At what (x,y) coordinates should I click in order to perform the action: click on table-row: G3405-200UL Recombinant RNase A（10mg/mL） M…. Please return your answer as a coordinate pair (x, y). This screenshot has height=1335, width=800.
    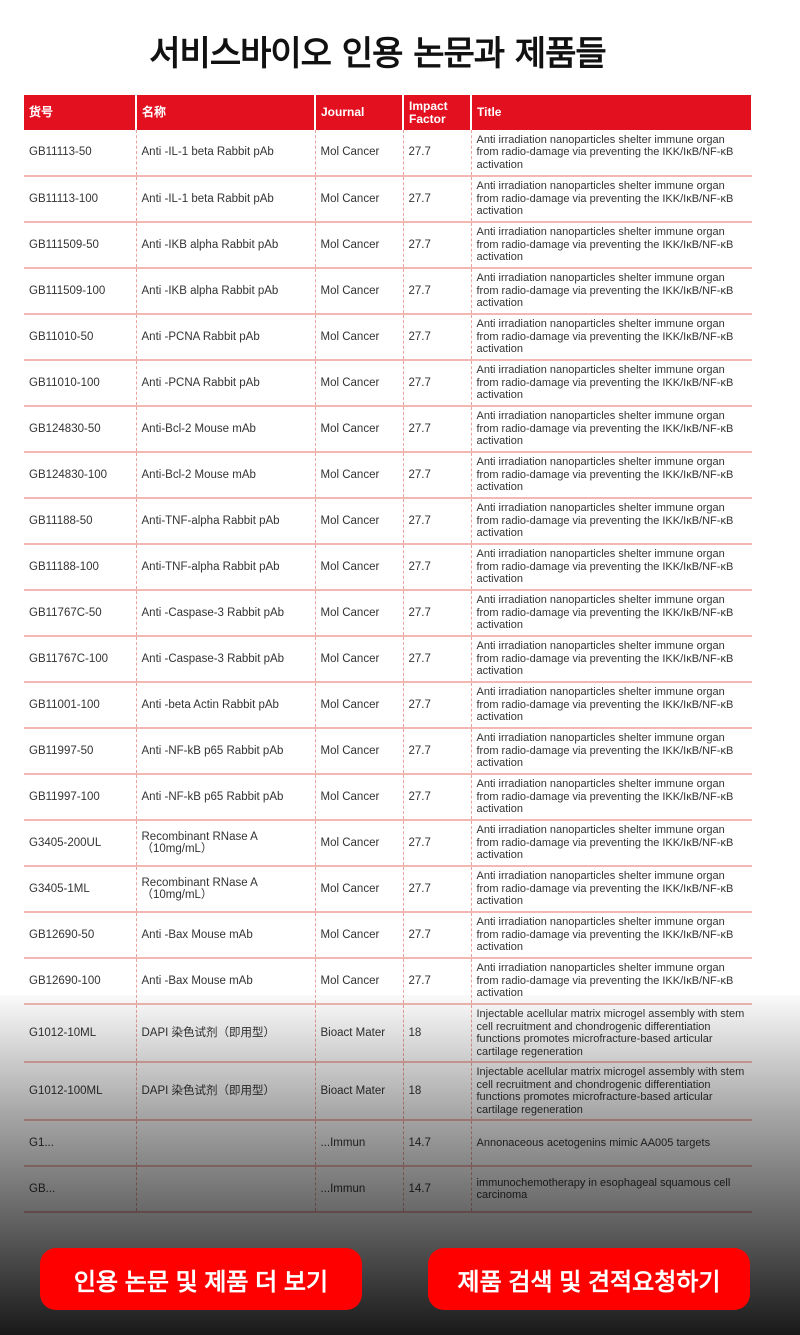
    Looking at the image, I should click on (388, 843).